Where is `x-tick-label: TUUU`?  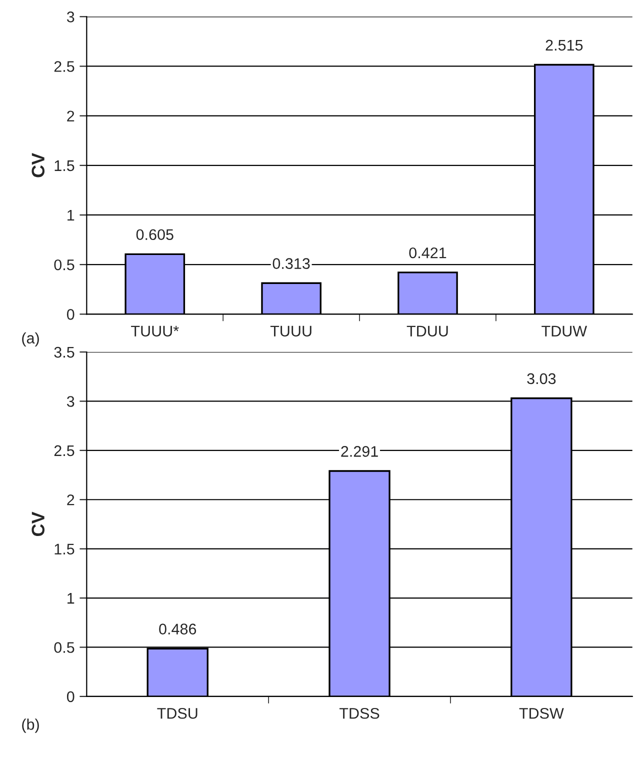
x-tick-label: TUUU is located at coordinates (291, 331).